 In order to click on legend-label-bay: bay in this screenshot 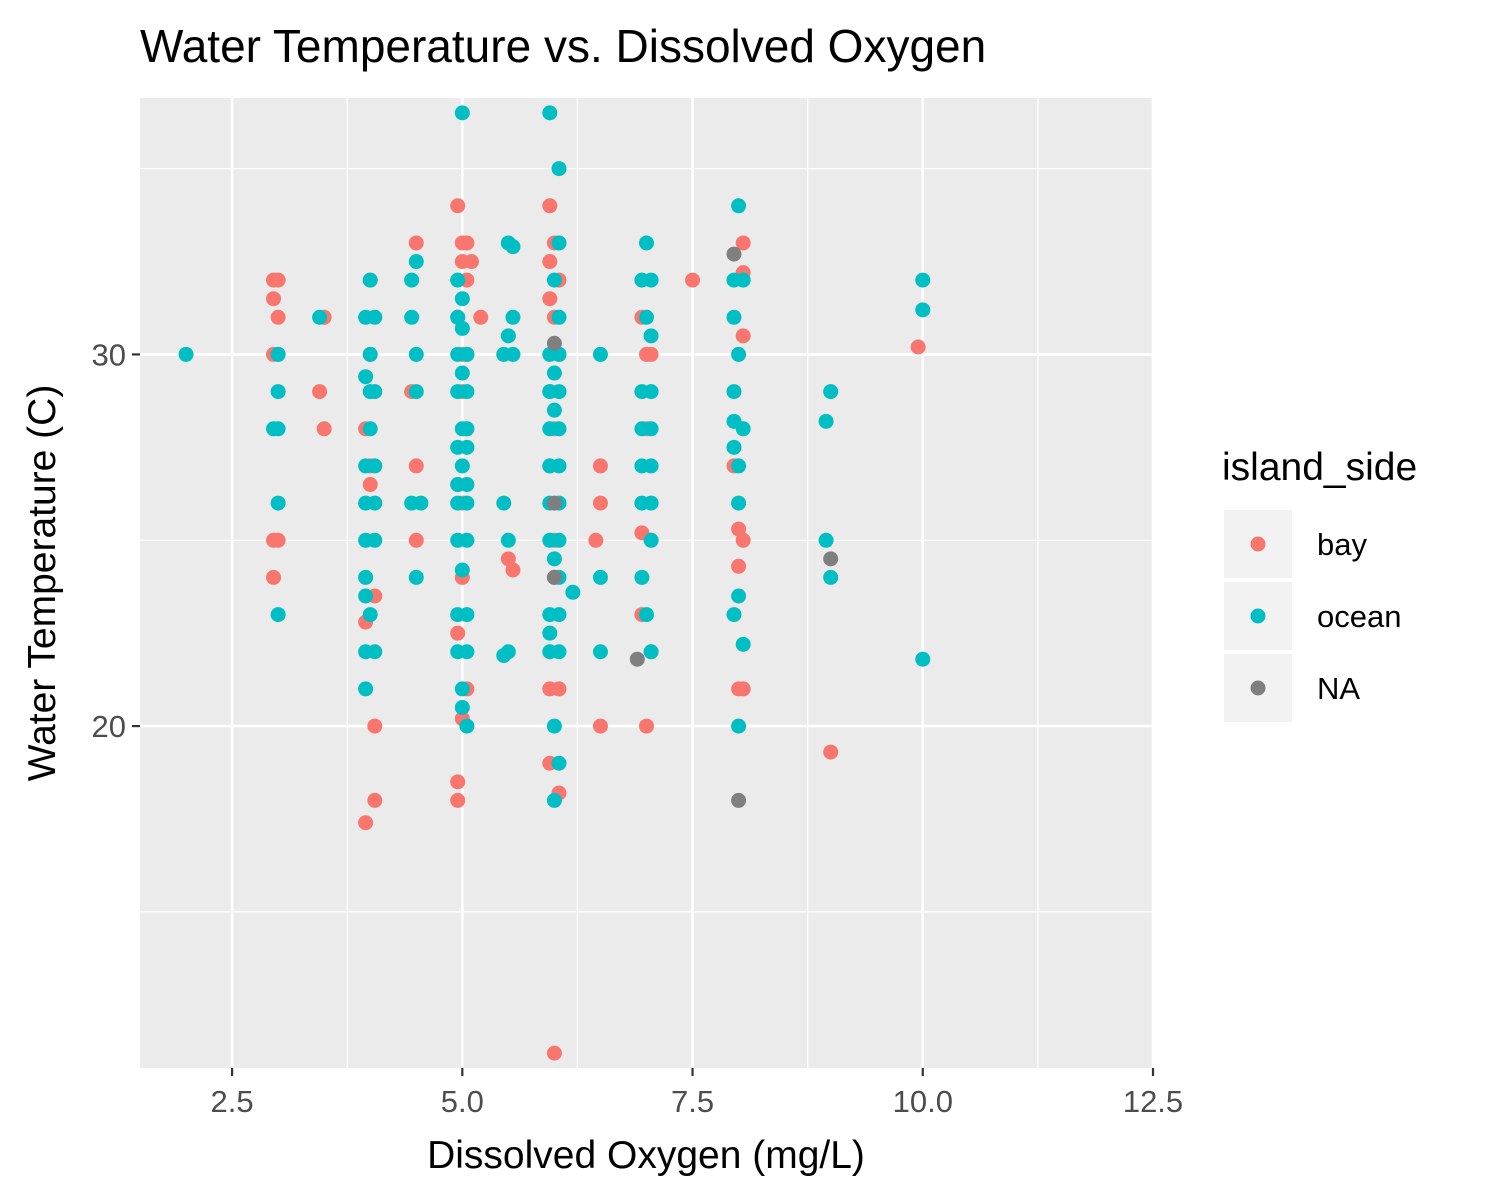, I will do `click(1342, 544)`.